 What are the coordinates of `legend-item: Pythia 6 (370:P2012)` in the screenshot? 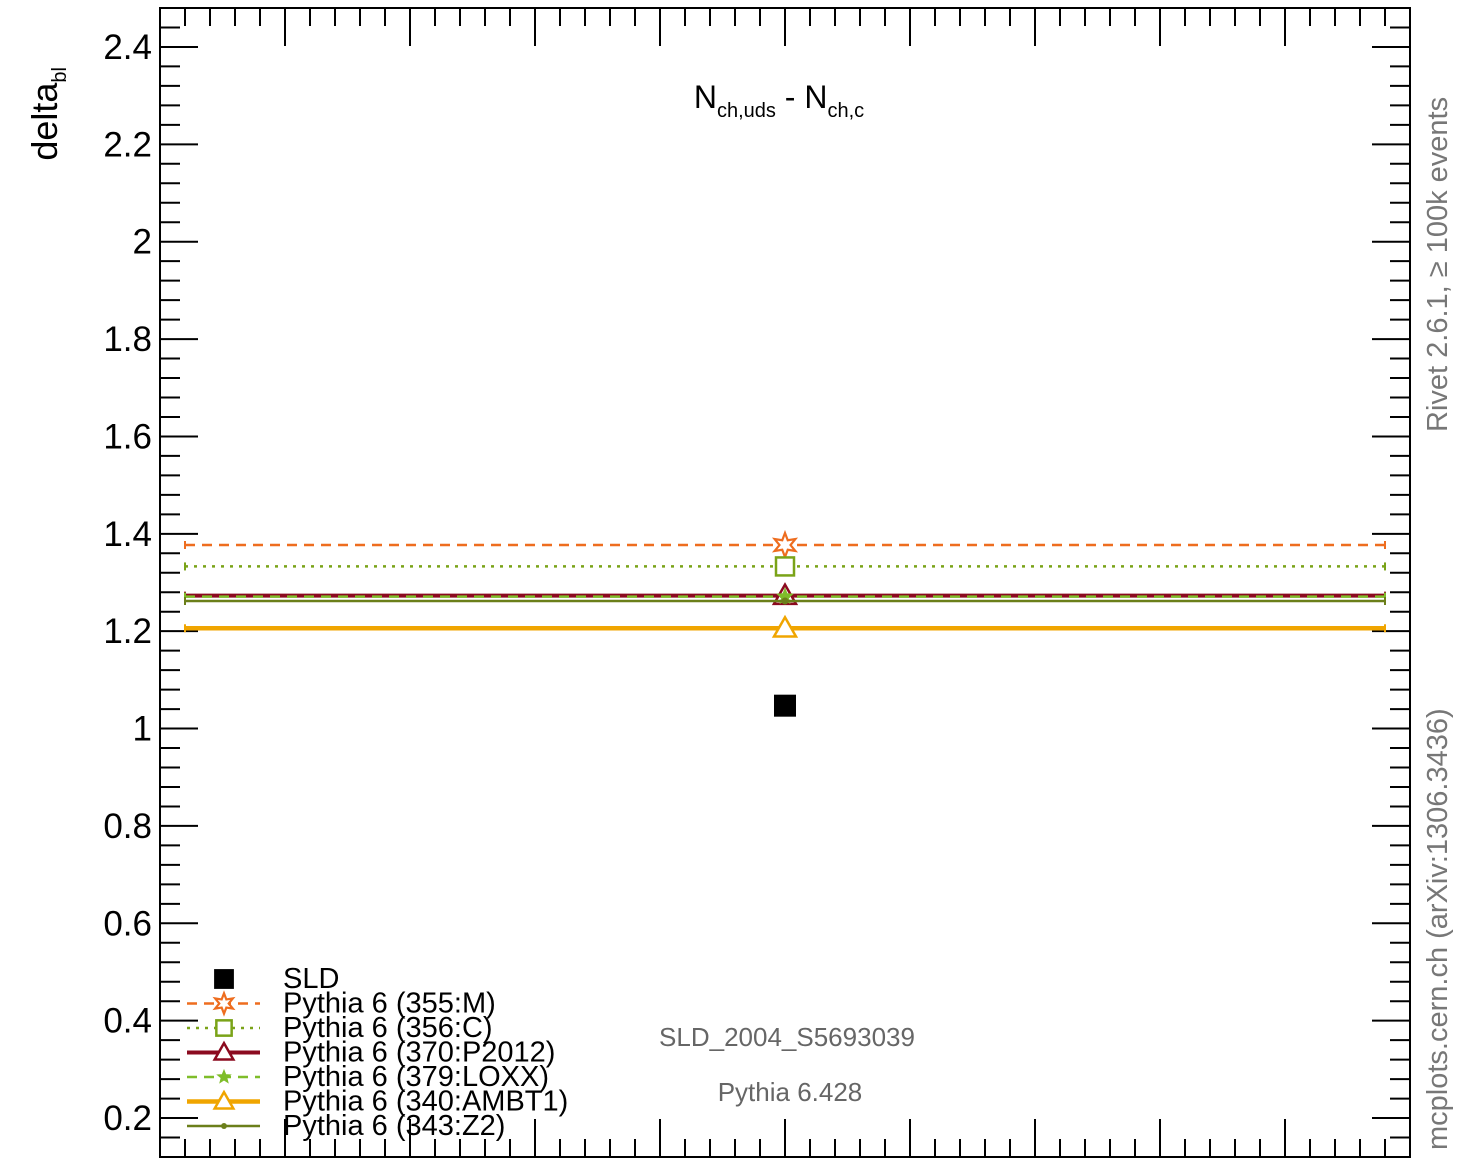 It's located at (371, 1053).